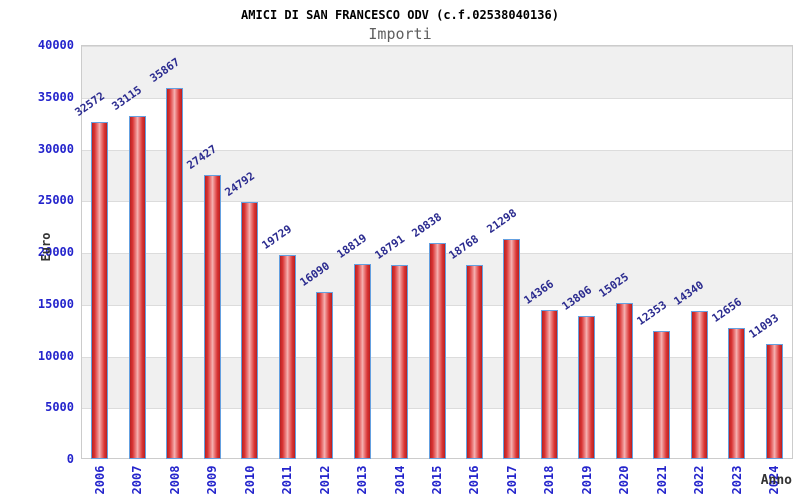 This screenshot has width=800, height=500. I want to click on x-tick-label: 2009, so click(212, 480).